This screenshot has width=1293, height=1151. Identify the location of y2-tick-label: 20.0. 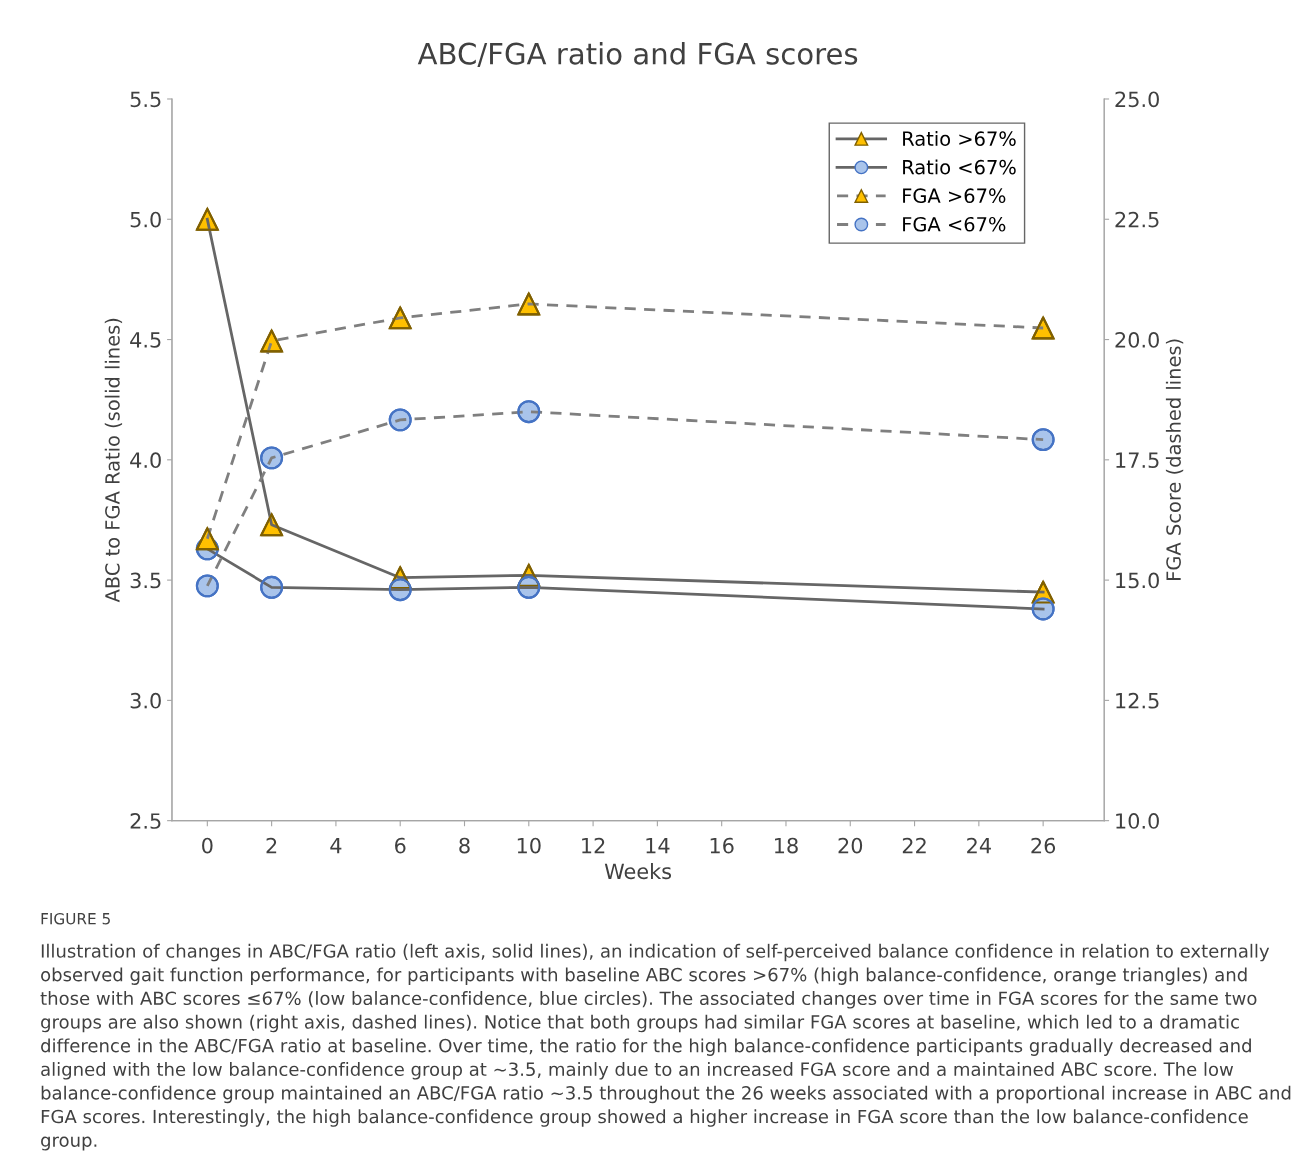
(1137, 340).